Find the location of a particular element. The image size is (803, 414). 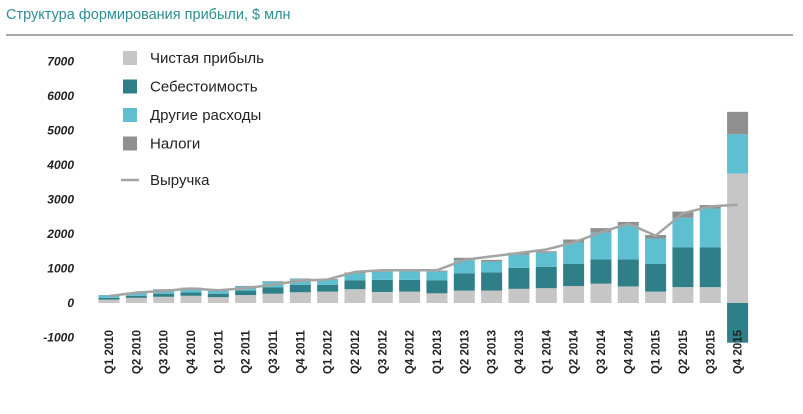

y-tick-label: 7000 is located at coordinates (60, 62).